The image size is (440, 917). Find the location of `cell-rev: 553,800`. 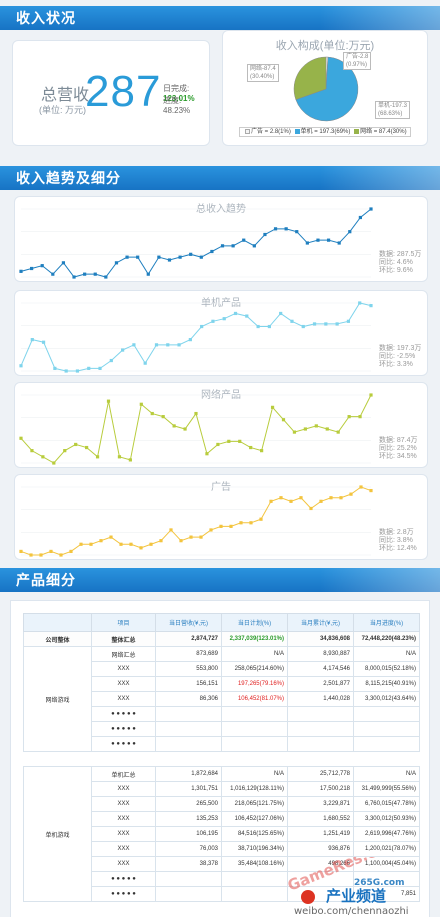

cell-rev: 553,800 is located at coordinates (188, 669).